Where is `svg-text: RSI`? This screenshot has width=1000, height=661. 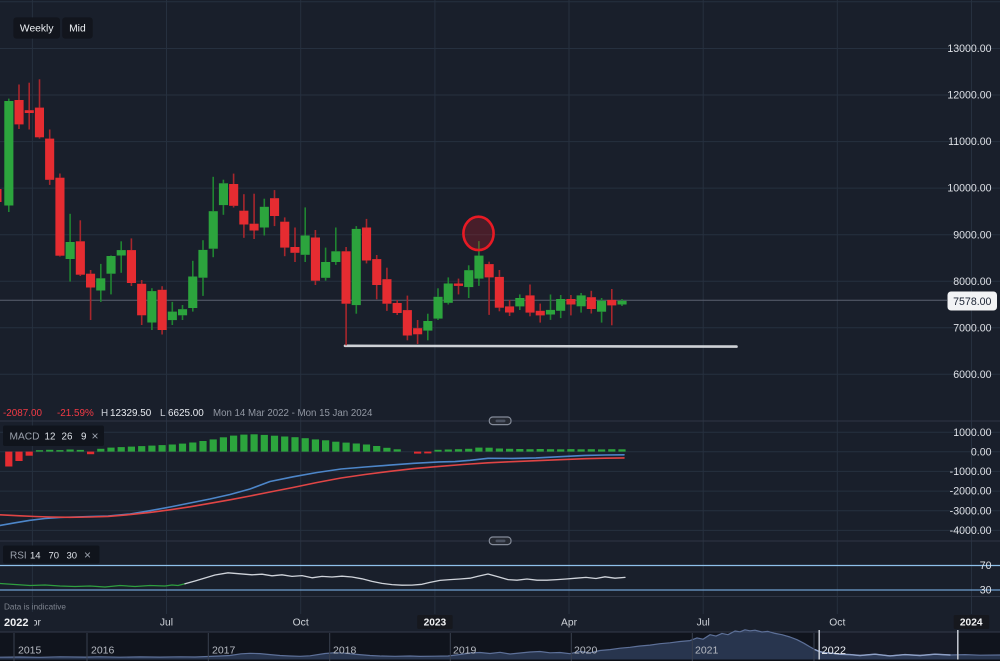
svg-text: RSI is located at coordinates (18, 556).